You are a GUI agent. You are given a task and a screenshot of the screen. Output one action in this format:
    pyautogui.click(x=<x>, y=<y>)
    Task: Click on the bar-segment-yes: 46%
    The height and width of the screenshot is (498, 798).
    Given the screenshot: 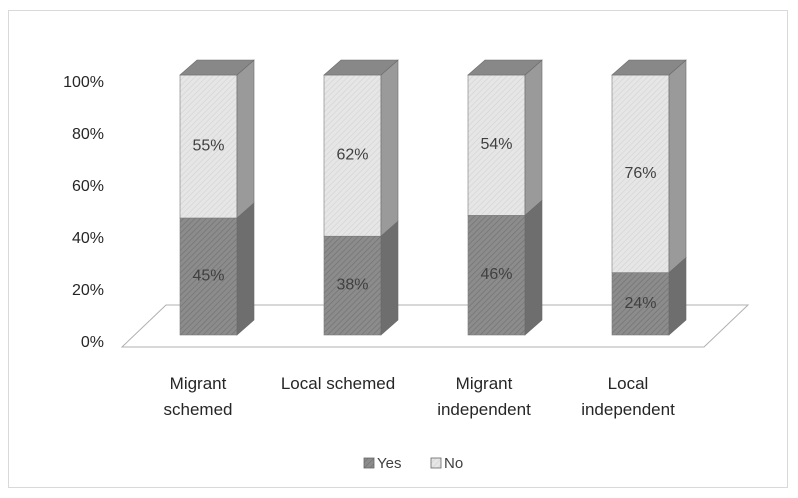 What is the action you would take?
    pyautogui.click(x=505, y=267)
    